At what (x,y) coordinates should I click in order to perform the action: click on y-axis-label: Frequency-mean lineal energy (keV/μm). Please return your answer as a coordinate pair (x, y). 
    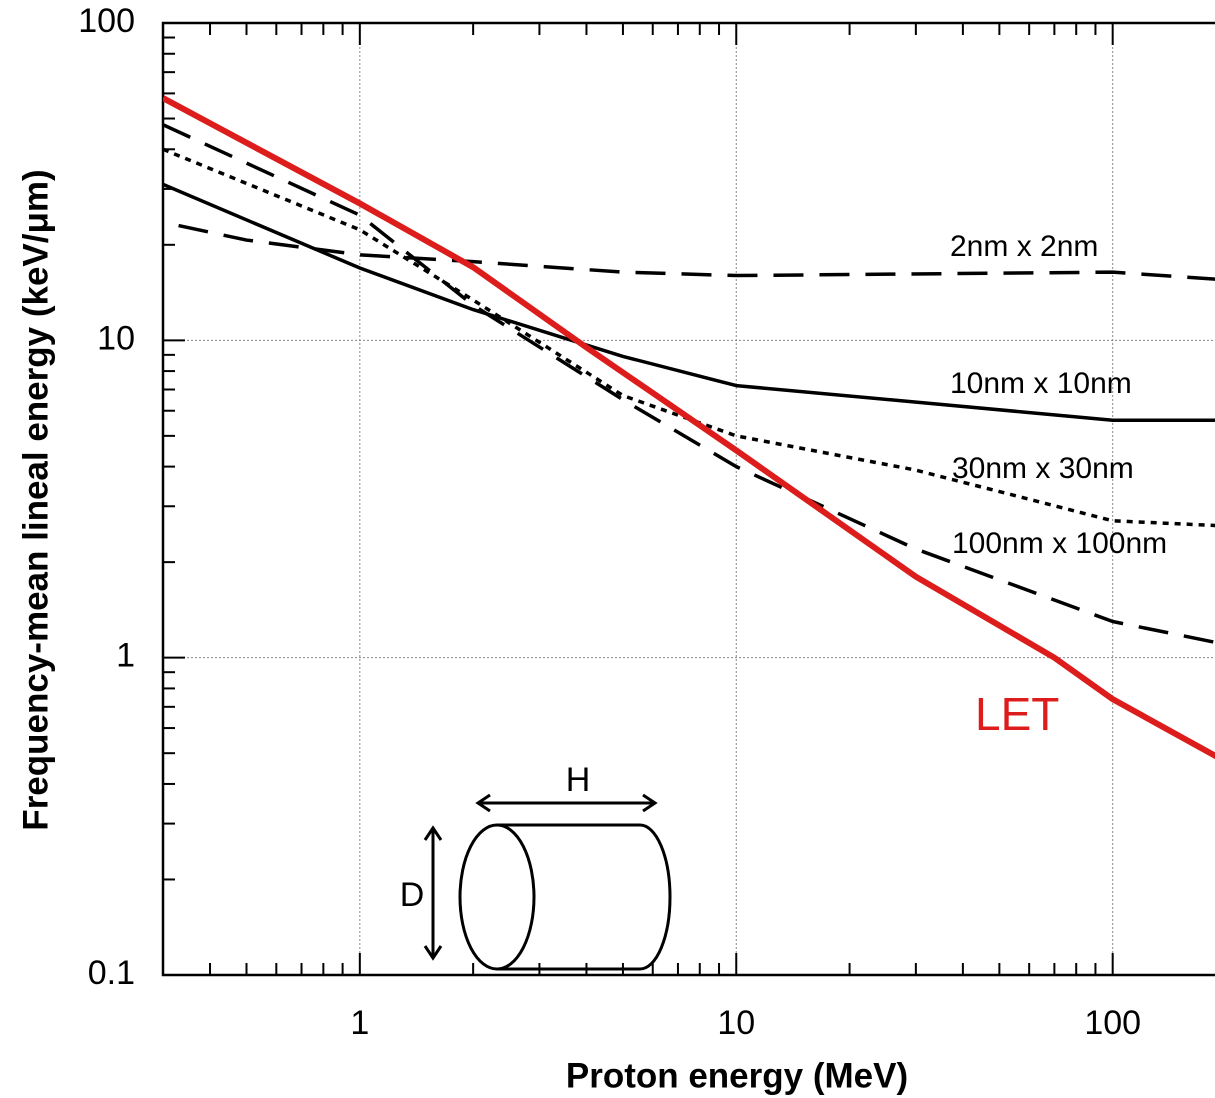
    Looking at the image, I should click on (35, 499).